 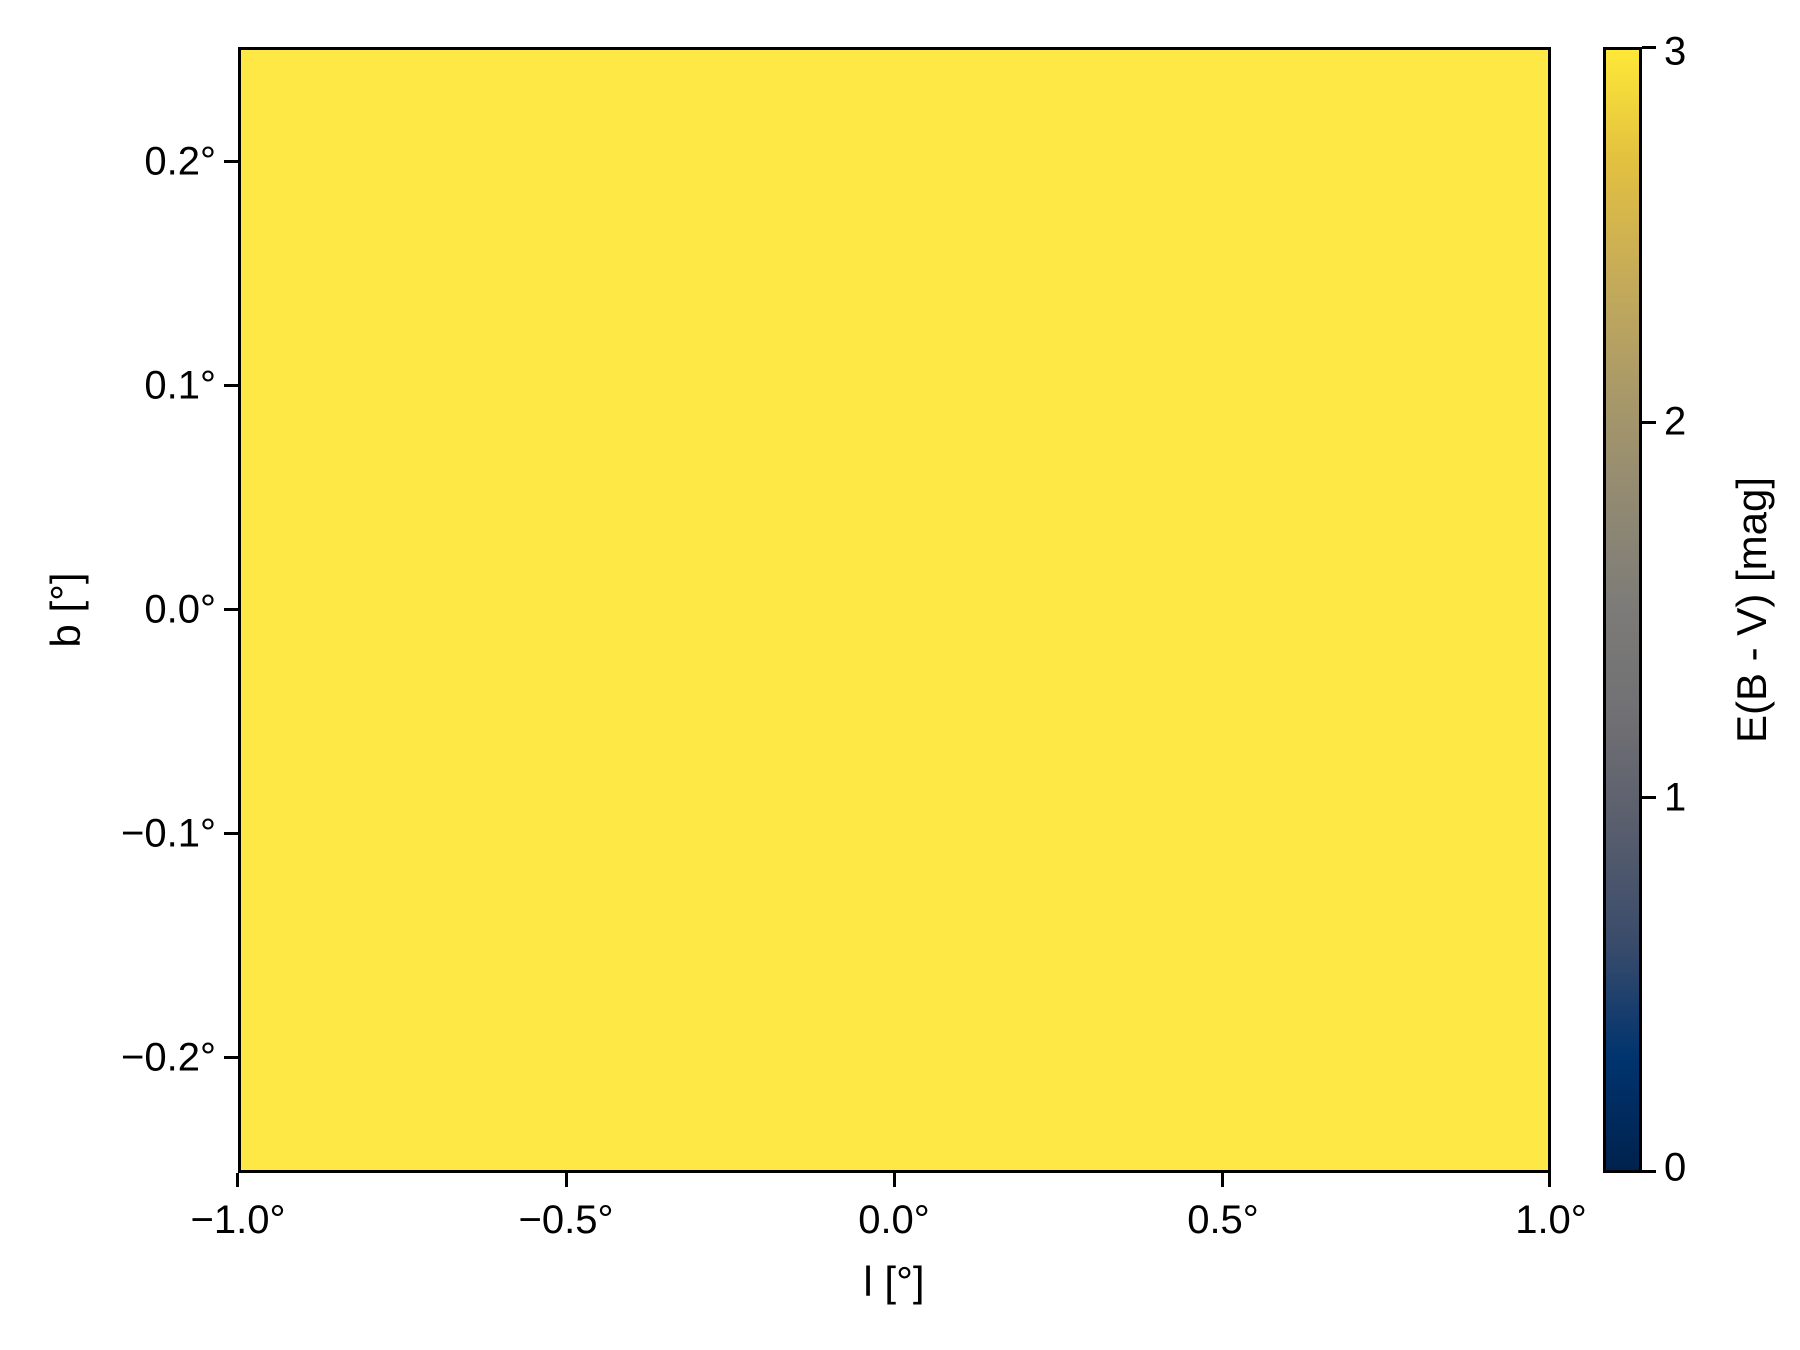 I want to click on y-tick-label: 0.0°, so click(x=180, y=609).